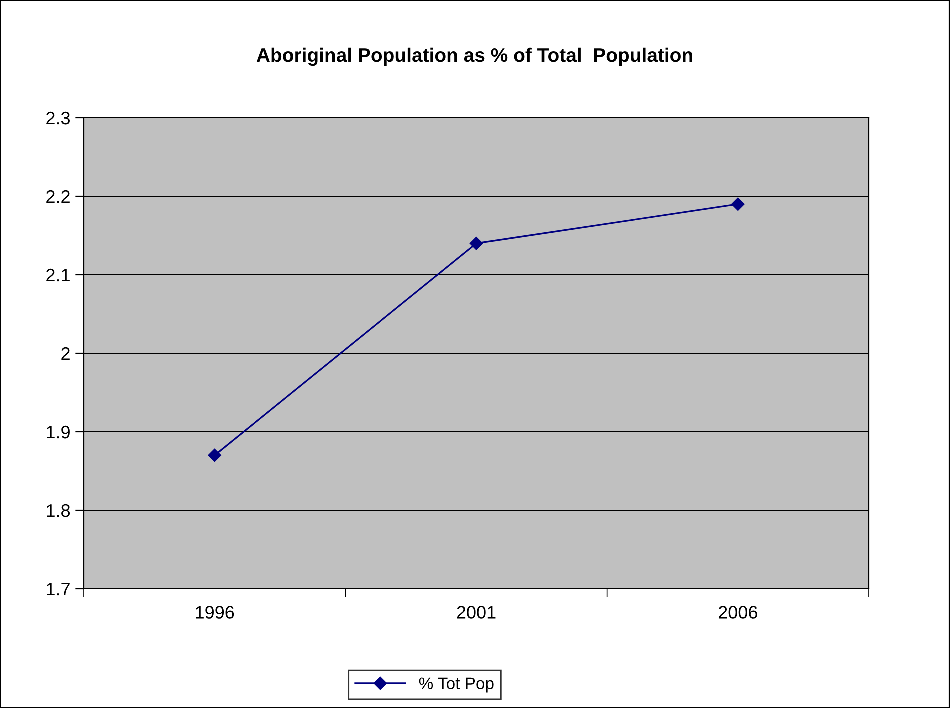 The image size is (950, 708). Describe the element at coordinates (58, 275) in the screenshot. I see `y-tick-label: 2.1` at that location.